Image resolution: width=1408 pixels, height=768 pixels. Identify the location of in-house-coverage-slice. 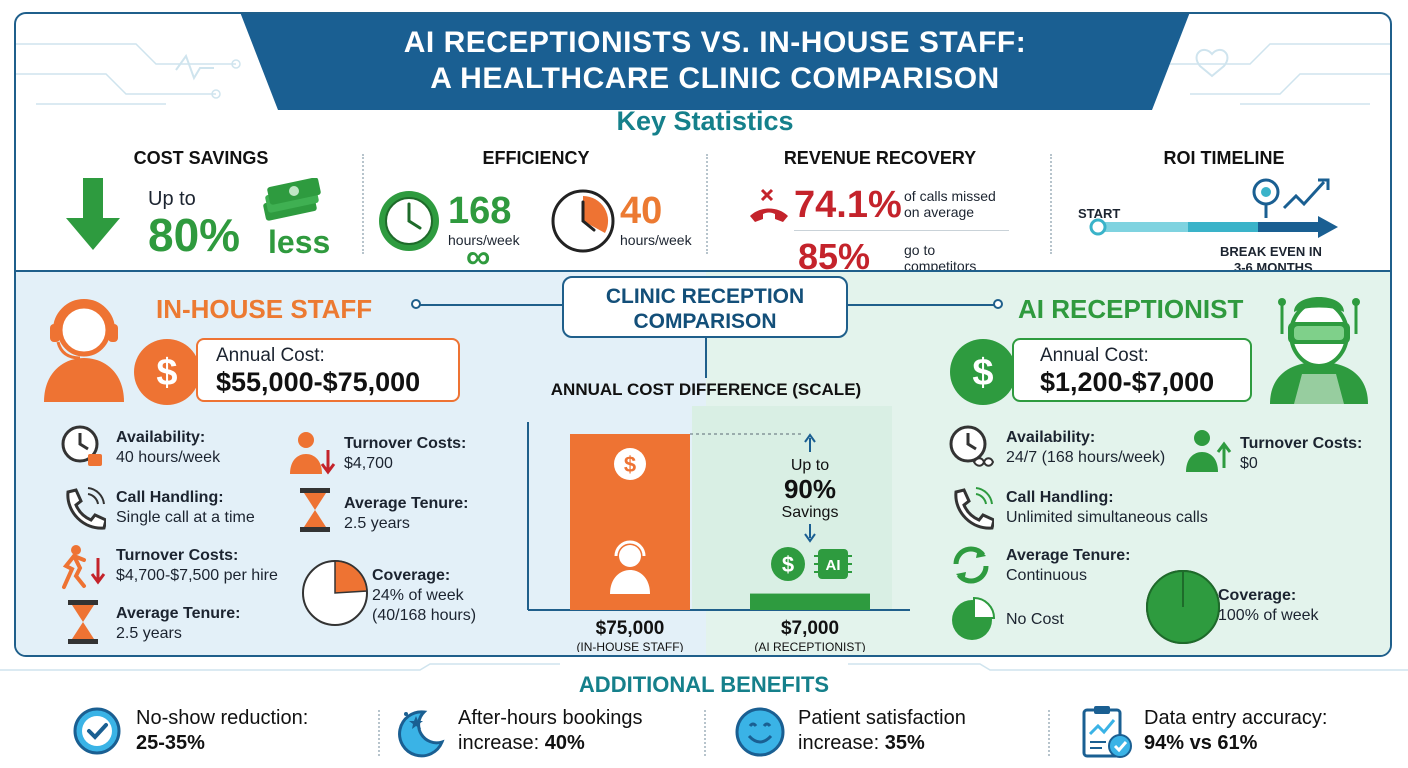
(351, 577).